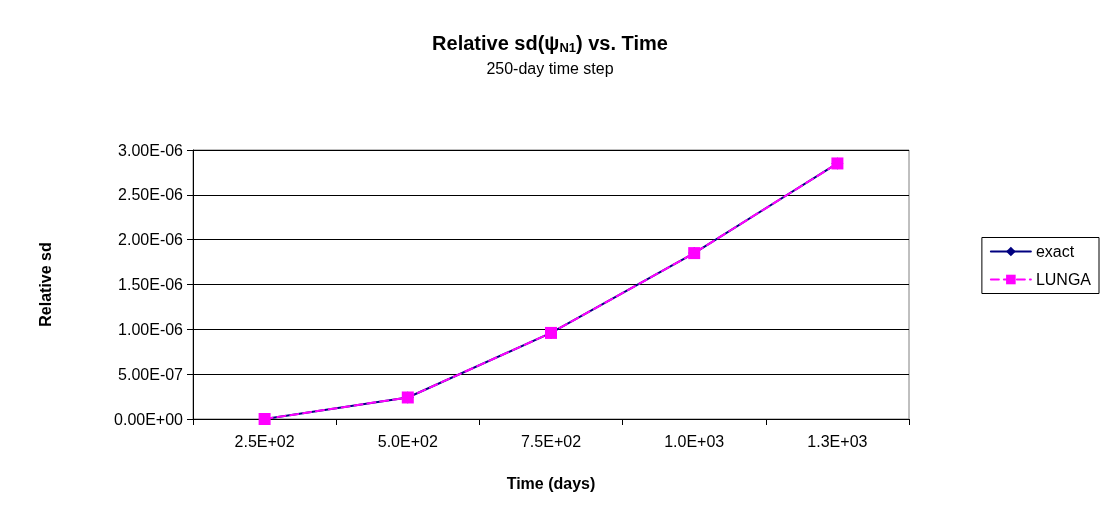  Describe the element at coordinates (694, 441) in the screenshot. I see `x-tick-label: 1.0E+03` at that location.